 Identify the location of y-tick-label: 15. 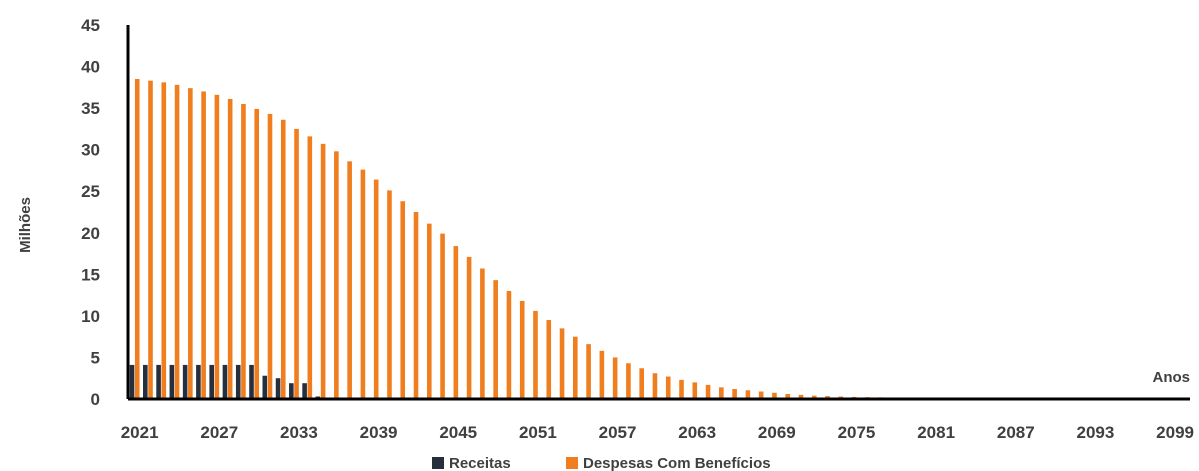
(90, 274).